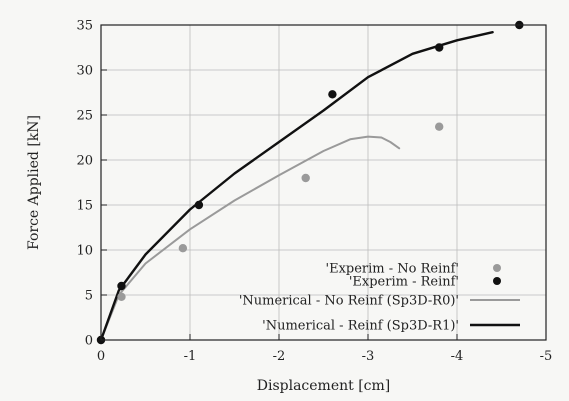 The height and width of the screenshot is (401, 569). I want to click on legend-label: 'Numerical - Reinf (Sp3D-R1)', so click(360, 326).